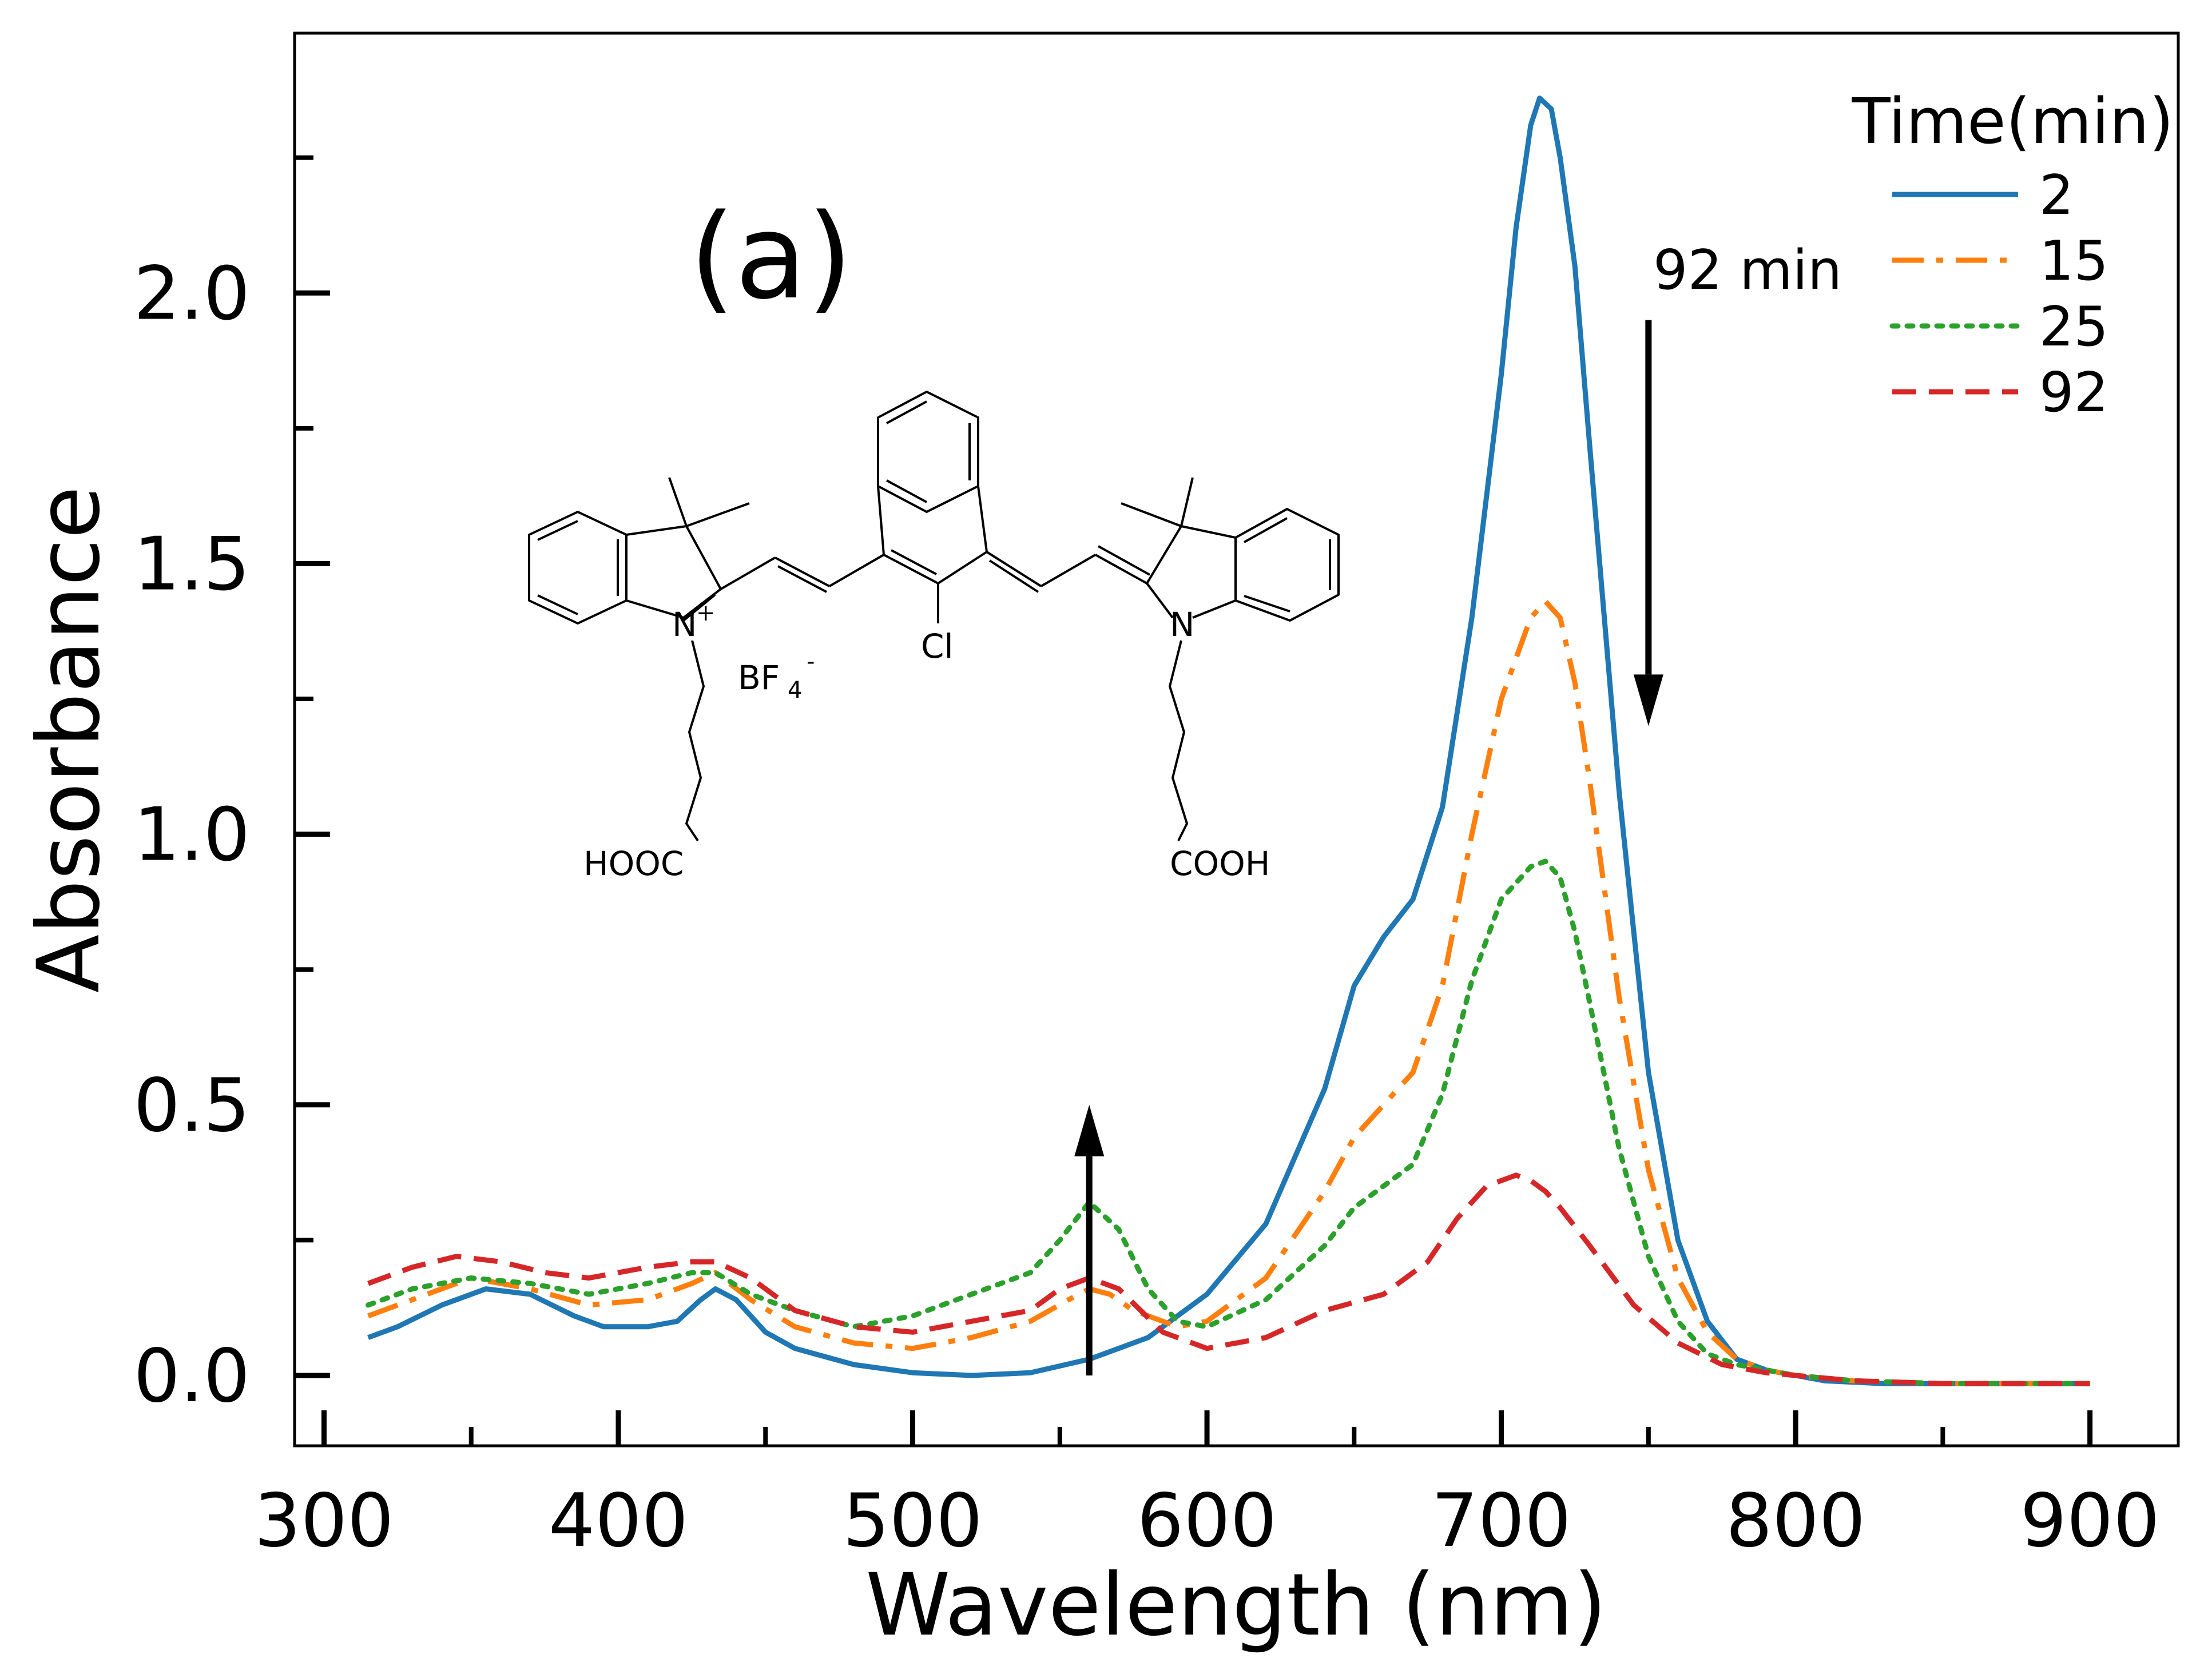 The height and width of the screenshot is (1666, 2212). I want to click on structure-cl: Cl, so click(937, 646).